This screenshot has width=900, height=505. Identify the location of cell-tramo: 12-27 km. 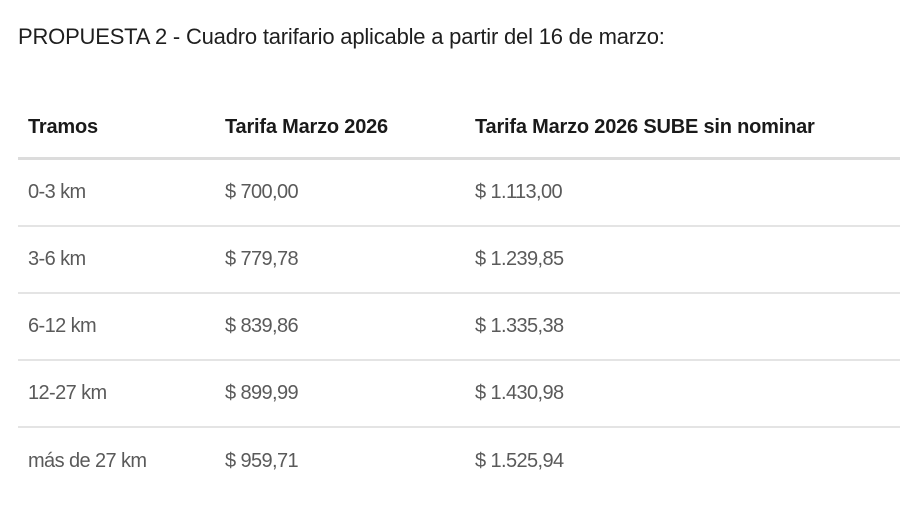
(67, 393).